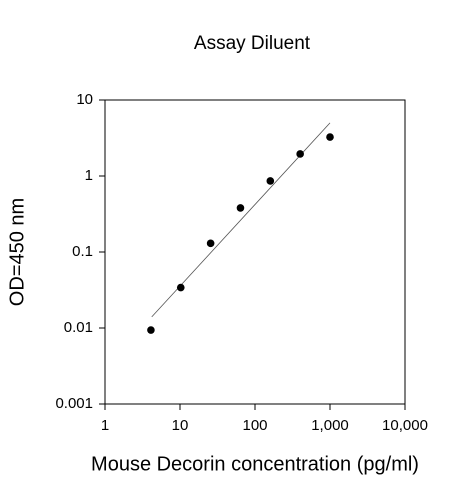  I want to click on y-axis-label: OD=450 nm, so click(17, 252).